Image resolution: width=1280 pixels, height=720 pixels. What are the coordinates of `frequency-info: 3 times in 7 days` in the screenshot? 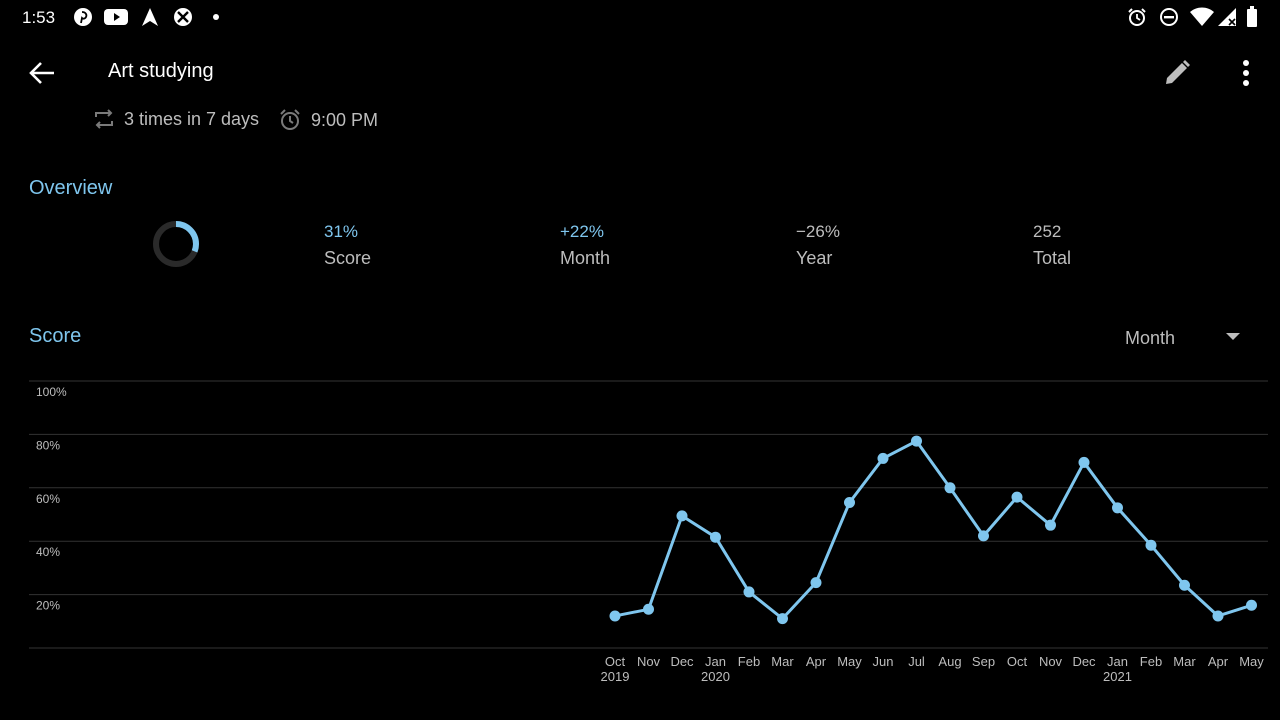 It's located at (175, 119).